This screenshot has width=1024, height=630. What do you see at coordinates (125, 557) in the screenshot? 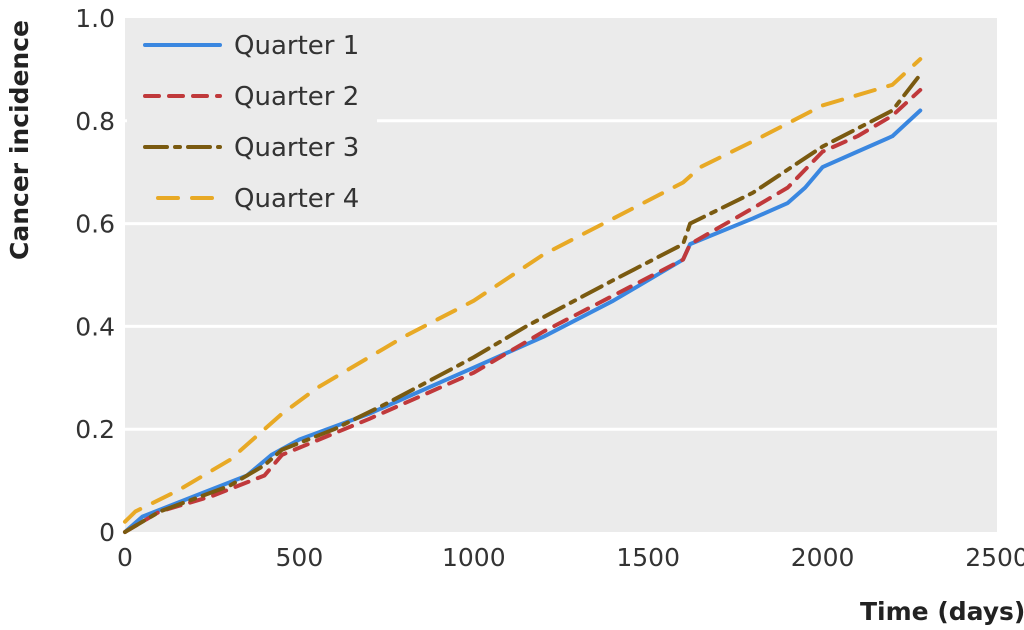
I see `x-tick-label: 0` at bounding box center [125, 557].